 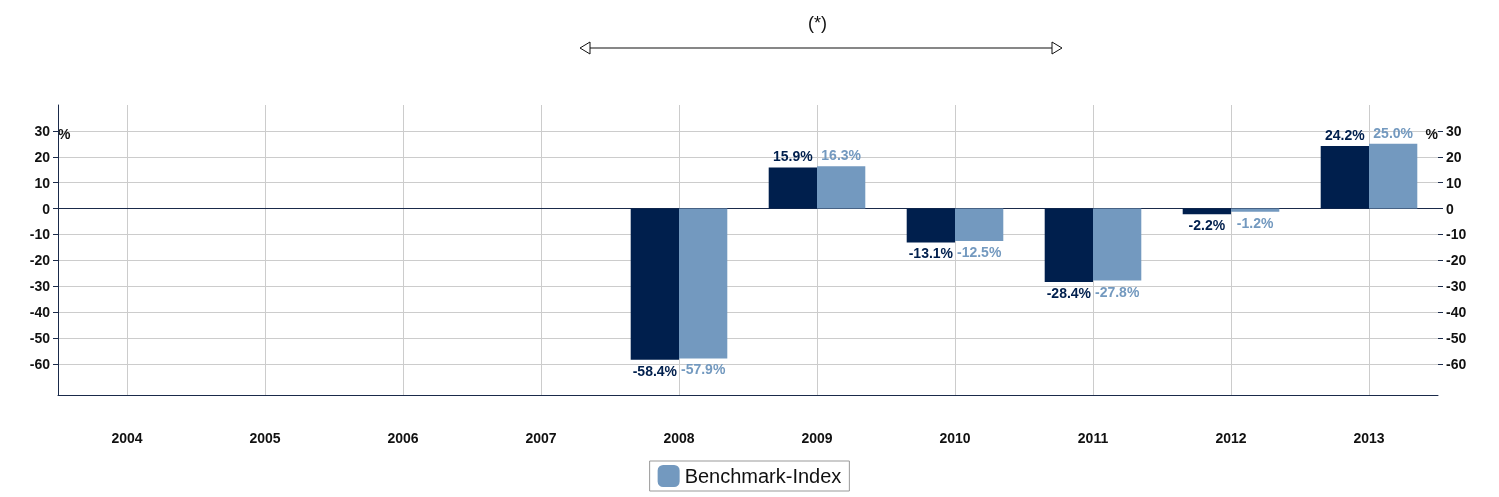 I want to click on y-tick-label: -60, so click(x=40, y=363).